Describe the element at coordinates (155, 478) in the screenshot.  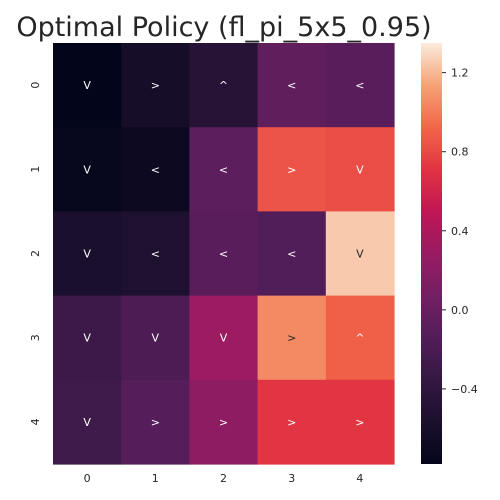
I see `x-tick-label: 1` at that location.